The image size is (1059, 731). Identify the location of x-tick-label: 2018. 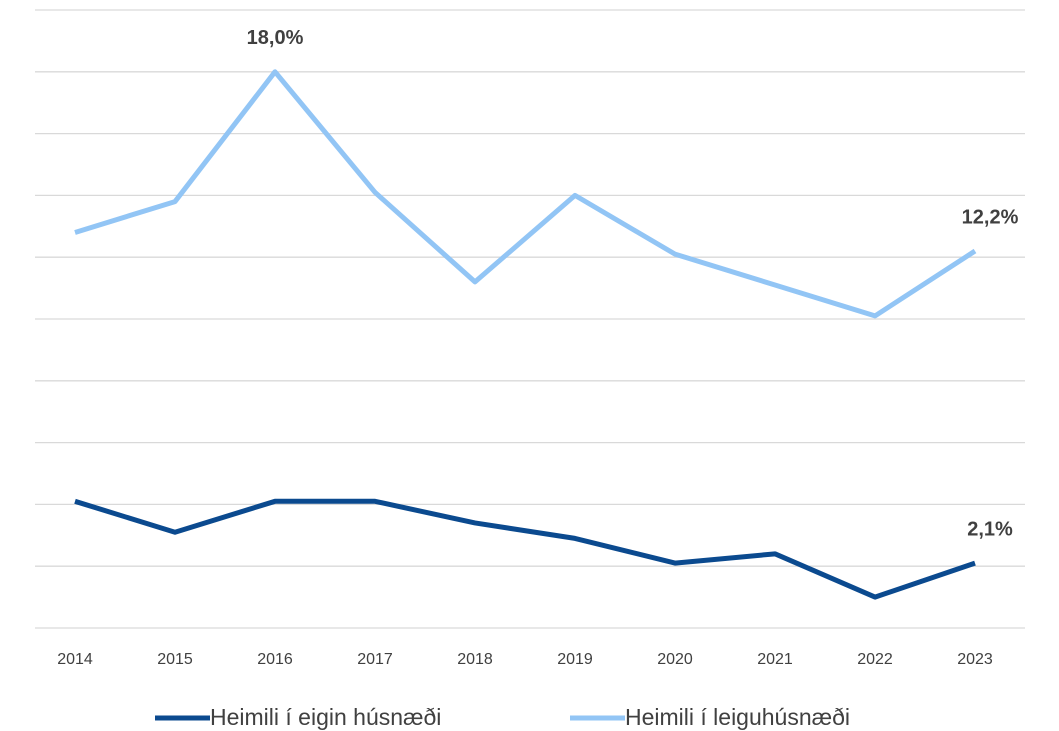
(475, 659).